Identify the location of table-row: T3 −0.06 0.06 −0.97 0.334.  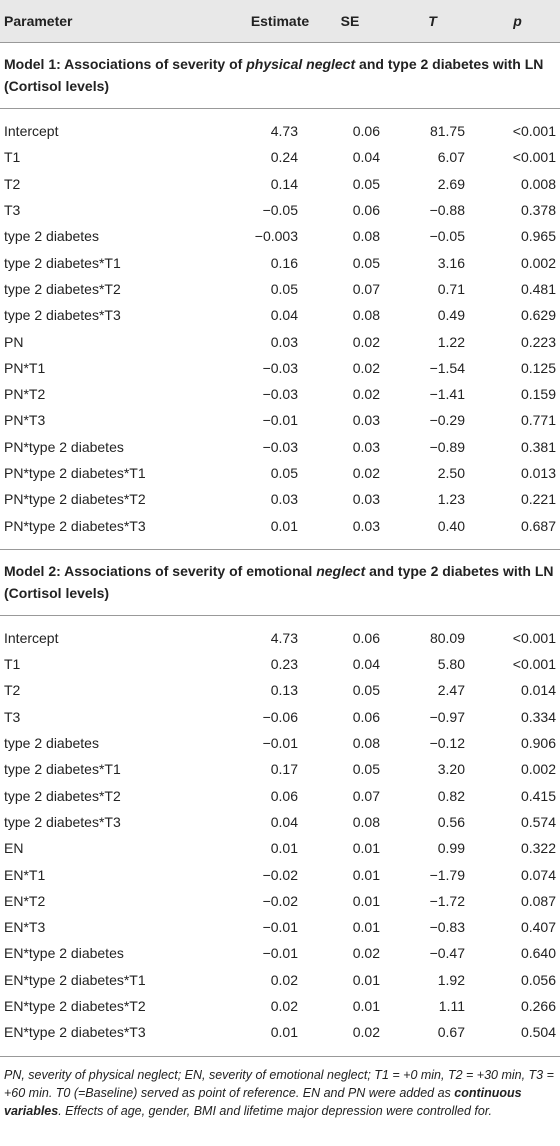
(280, 717).